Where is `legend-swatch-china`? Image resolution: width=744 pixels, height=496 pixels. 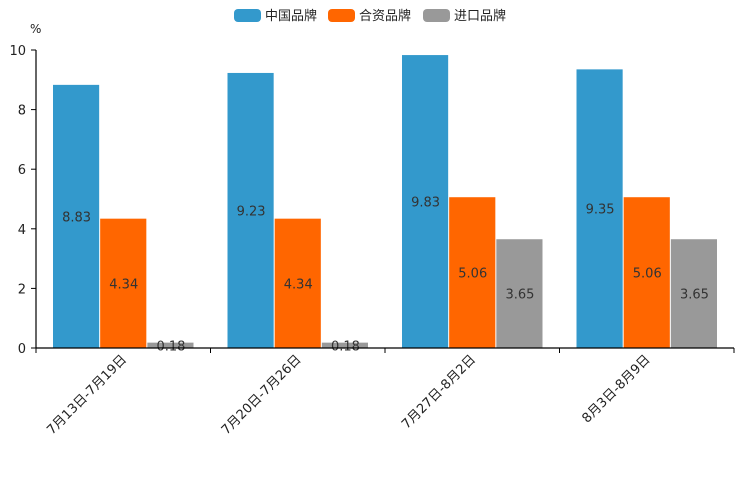
legend-swatch-china is located at coordinates (247, 15).